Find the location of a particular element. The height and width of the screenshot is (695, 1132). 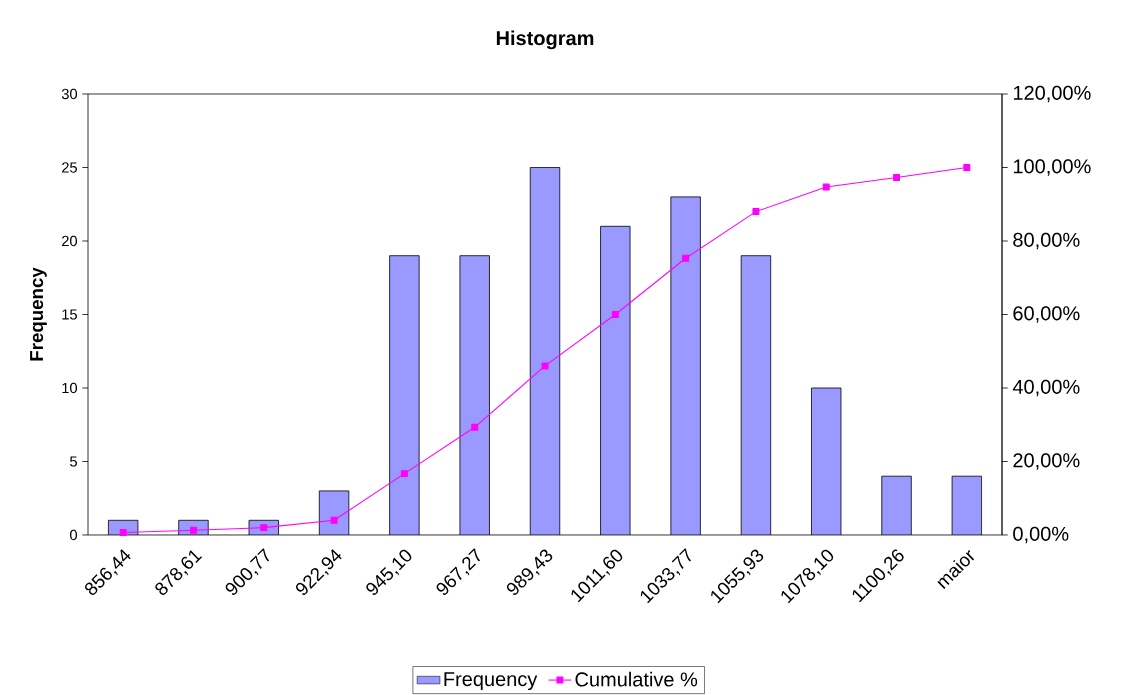

y-tick-label: 15 is located at coordinates (69, 314).